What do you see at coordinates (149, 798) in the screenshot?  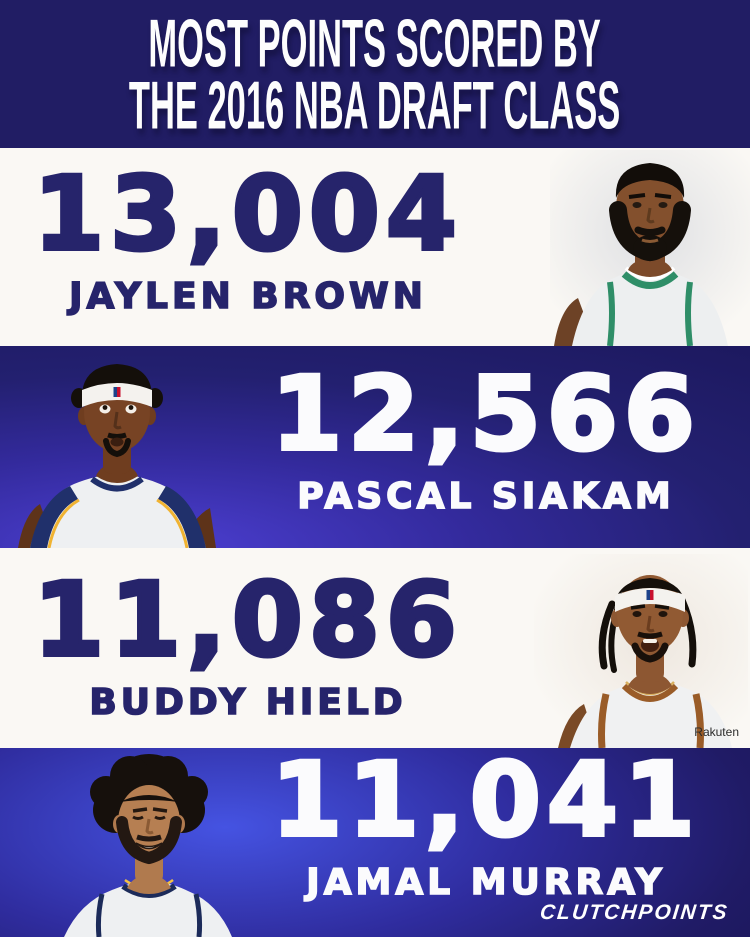 I see `player-hairline` at bounding box center [149, 798].